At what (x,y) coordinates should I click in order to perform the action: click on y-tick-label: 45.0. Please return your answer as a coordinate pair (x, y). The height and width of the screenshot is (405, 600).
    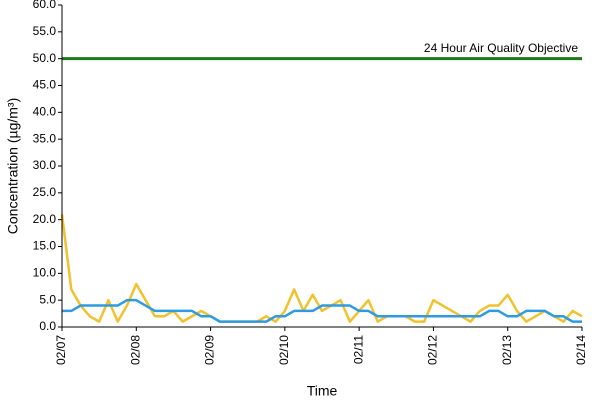
    Looking at the image, I should click on (45, 85).